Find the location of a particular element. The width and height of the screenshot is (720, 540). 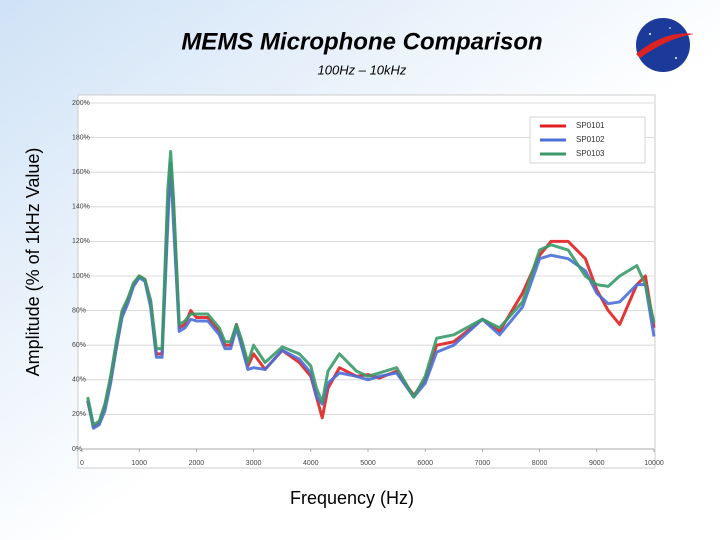

x-tick-label: 7000 is located at coordinates (483, 463).